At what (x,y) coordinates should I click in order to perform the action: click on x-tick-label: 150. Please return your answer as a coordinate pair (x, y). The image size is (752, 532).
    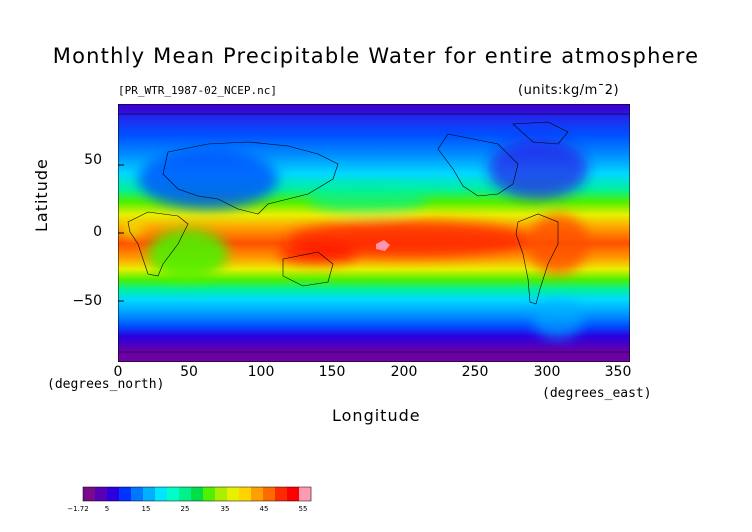
    Looking at the image, I should click on (332, 372).